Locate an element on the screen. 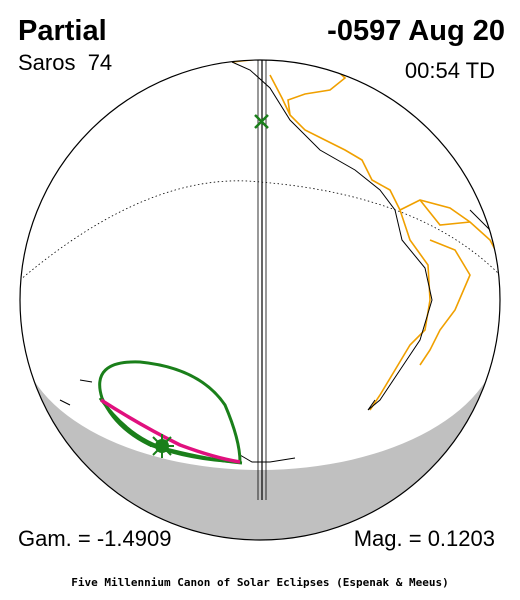  title: Partial is located at coordinates (62, 31).